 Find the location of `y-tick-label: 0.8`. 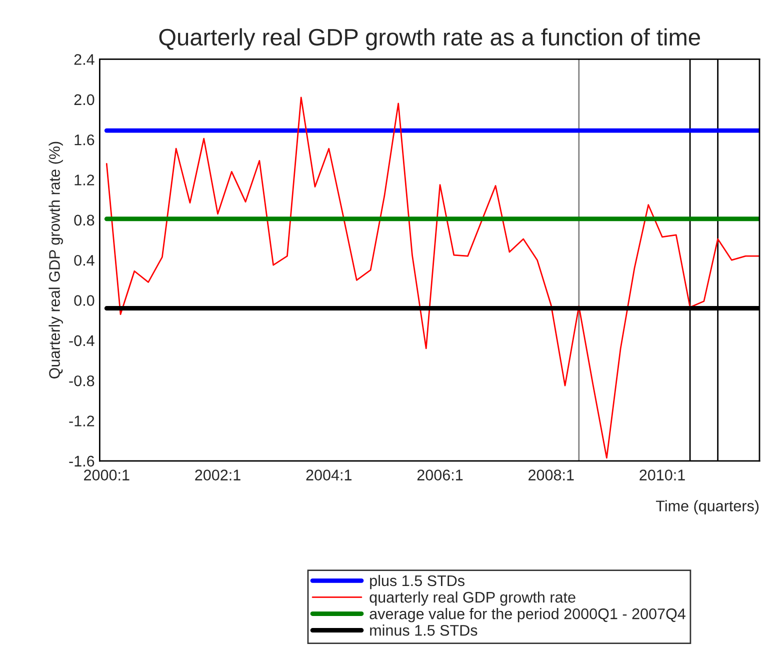

y-tick-label: 0.8 is located at coordinates (84, 220).